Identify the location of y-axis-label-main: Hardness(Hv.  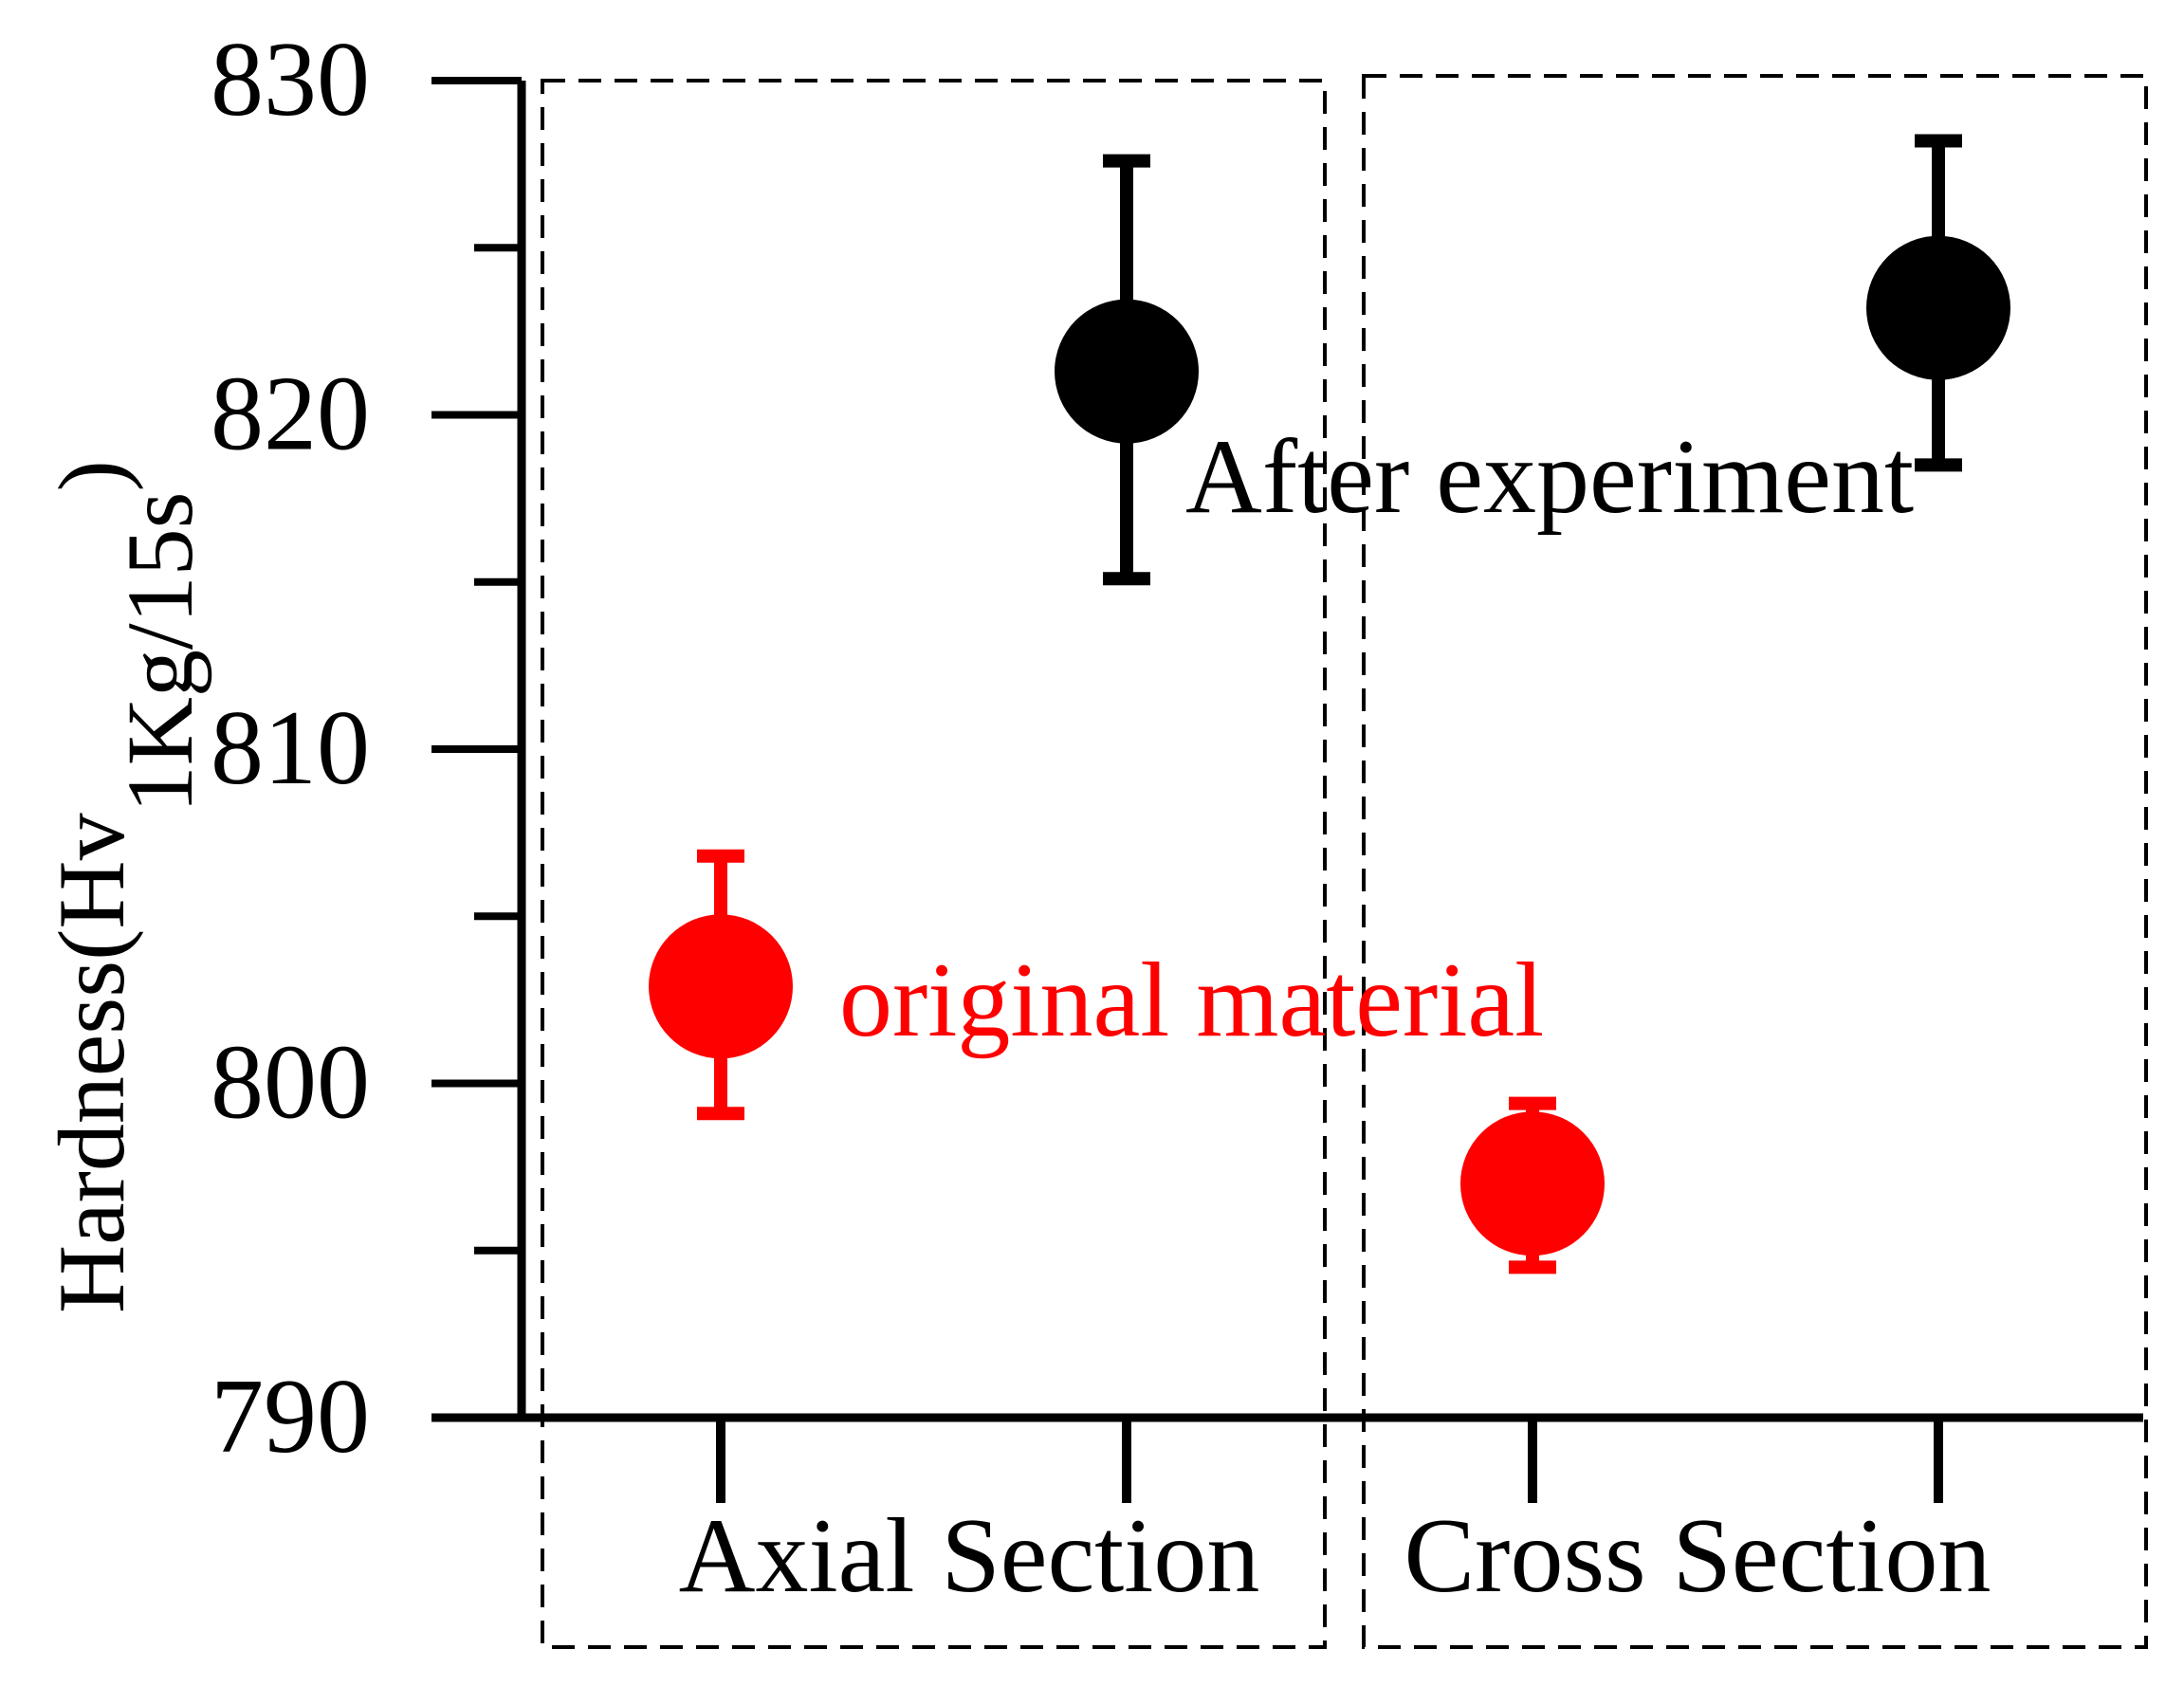
(91, 1063).